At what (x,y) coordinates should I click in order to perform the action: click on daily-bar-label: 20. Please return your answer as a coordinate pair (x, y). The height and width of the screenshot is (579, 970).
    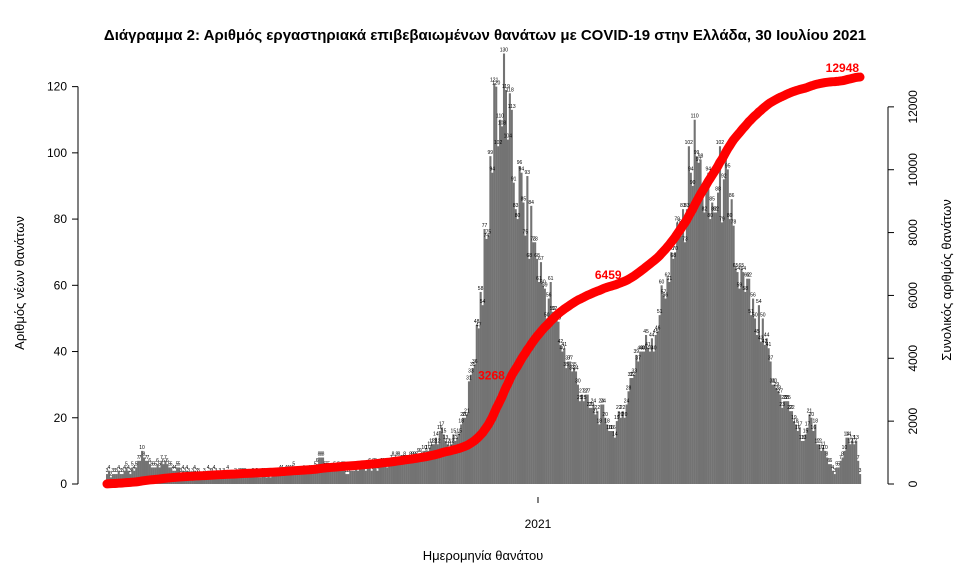
    Looking at the image, I should click on (605, 415).